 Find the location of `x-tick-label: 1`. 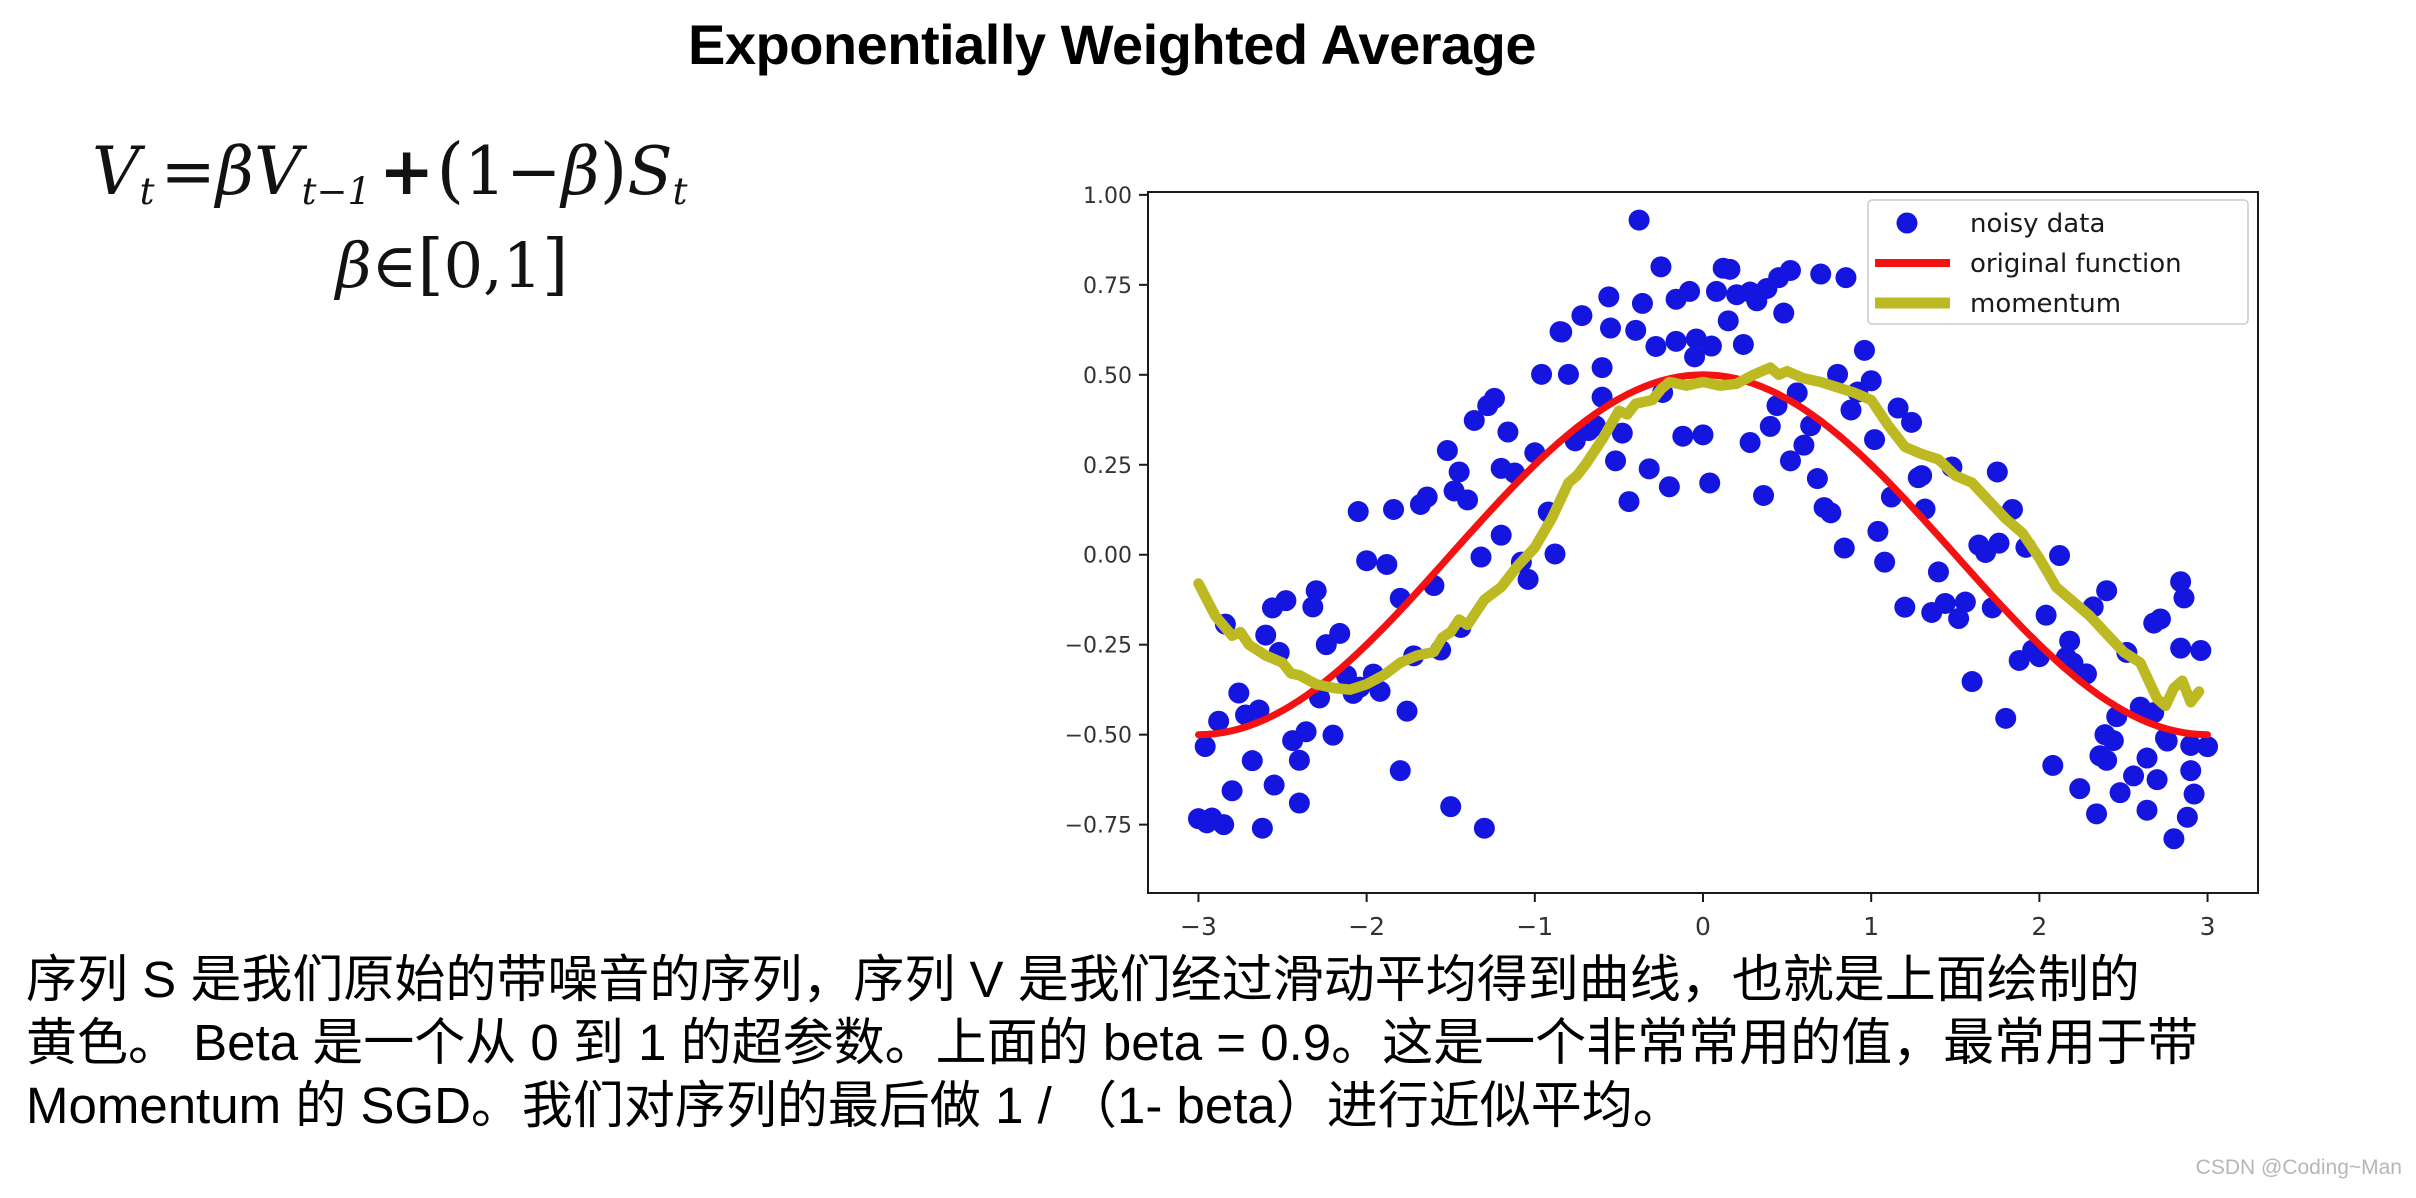

x-tick-label: 1 is located at coordinates (1871, 926).